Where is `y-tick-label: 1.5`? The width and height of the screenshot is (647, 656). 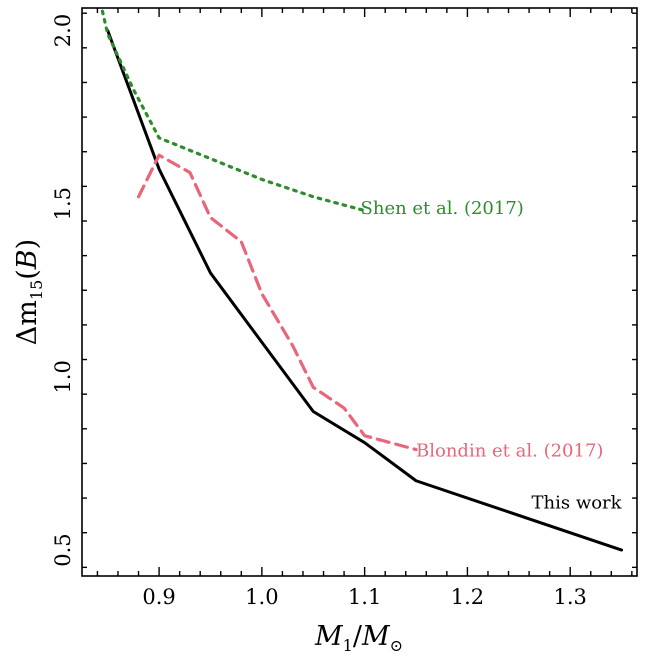
y-tick-label: 1.5 is located at coordinates (63, 203).